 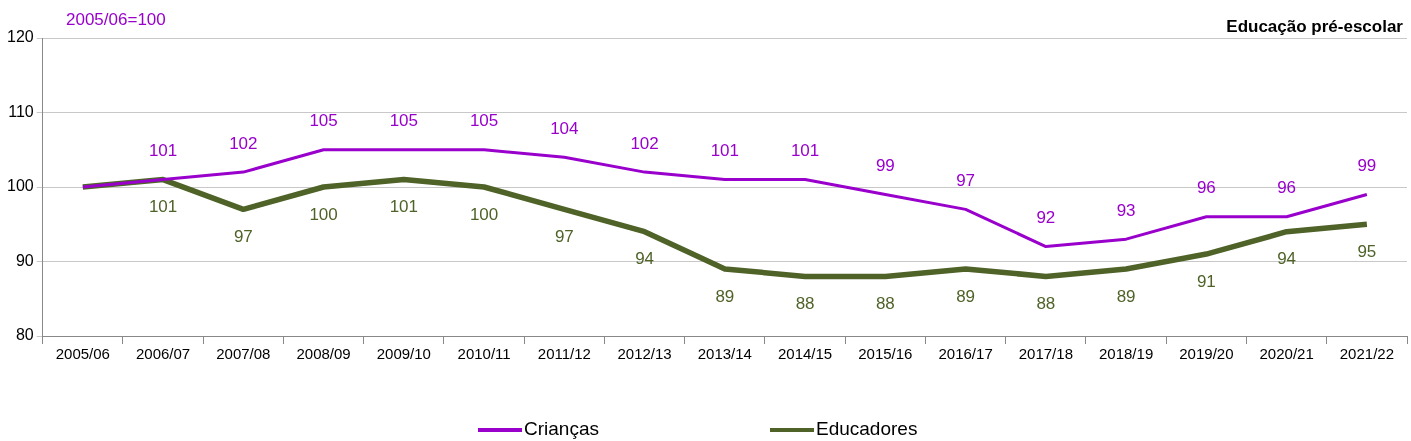 What do you see at coordinates (403, 354) in the screenshot?
I see `x-tick-label: 2009/10` at bounding box center [403, 354].